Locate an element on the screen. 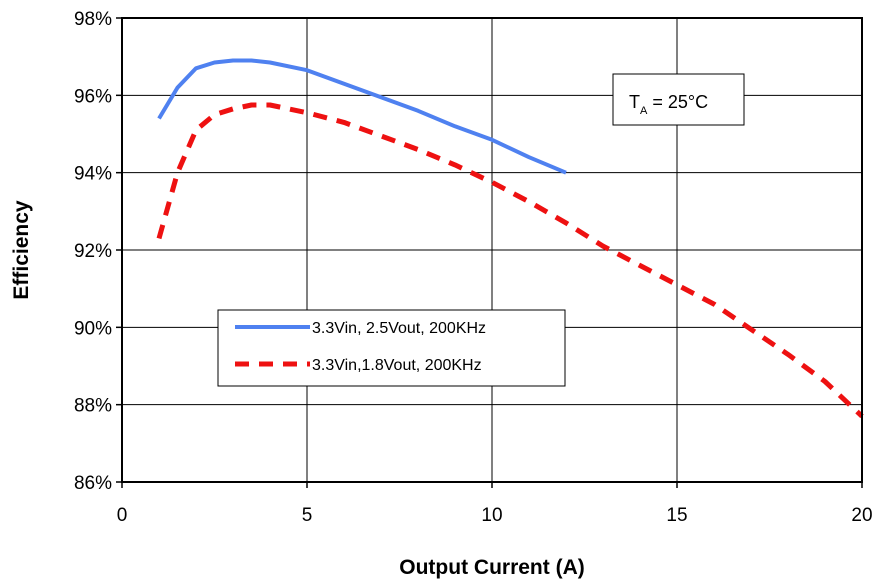  x-axis-ticks: 0 5 10 15 20 is located at coordinates (495, 504).